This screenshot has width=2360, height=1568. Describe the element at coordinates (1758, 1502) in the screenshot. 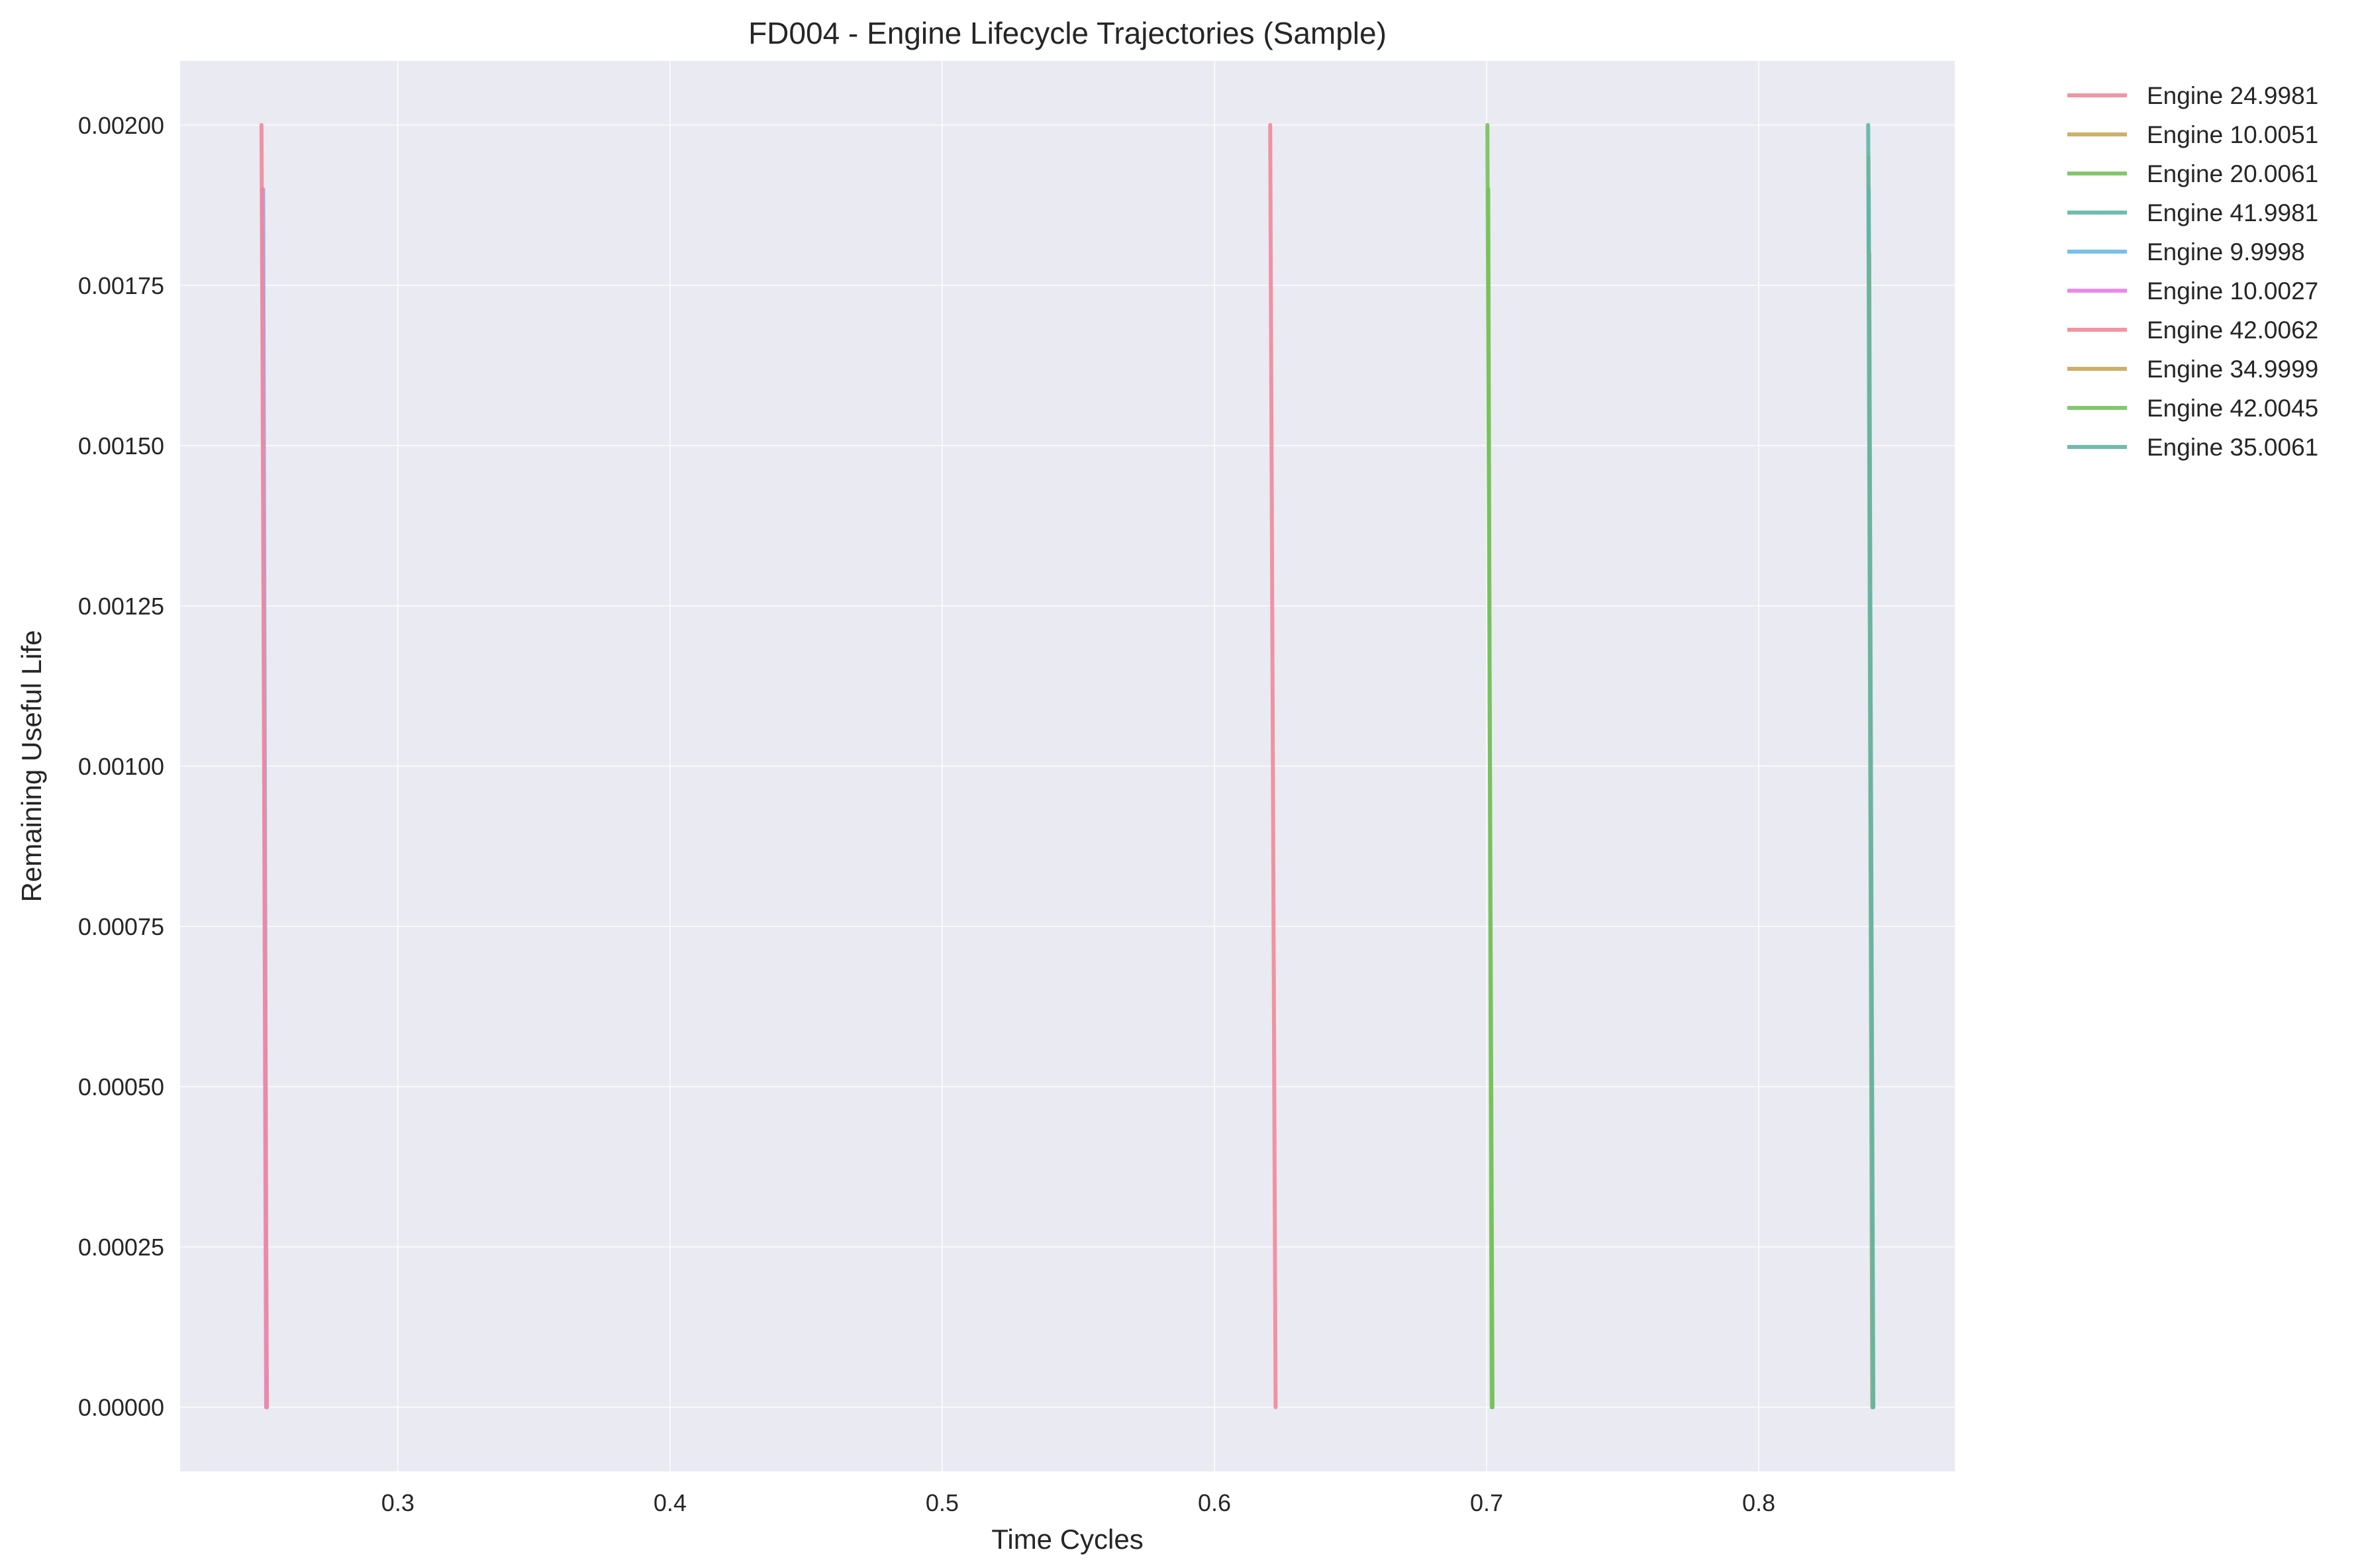

I see `x-tick-label: 0.8` at that location.